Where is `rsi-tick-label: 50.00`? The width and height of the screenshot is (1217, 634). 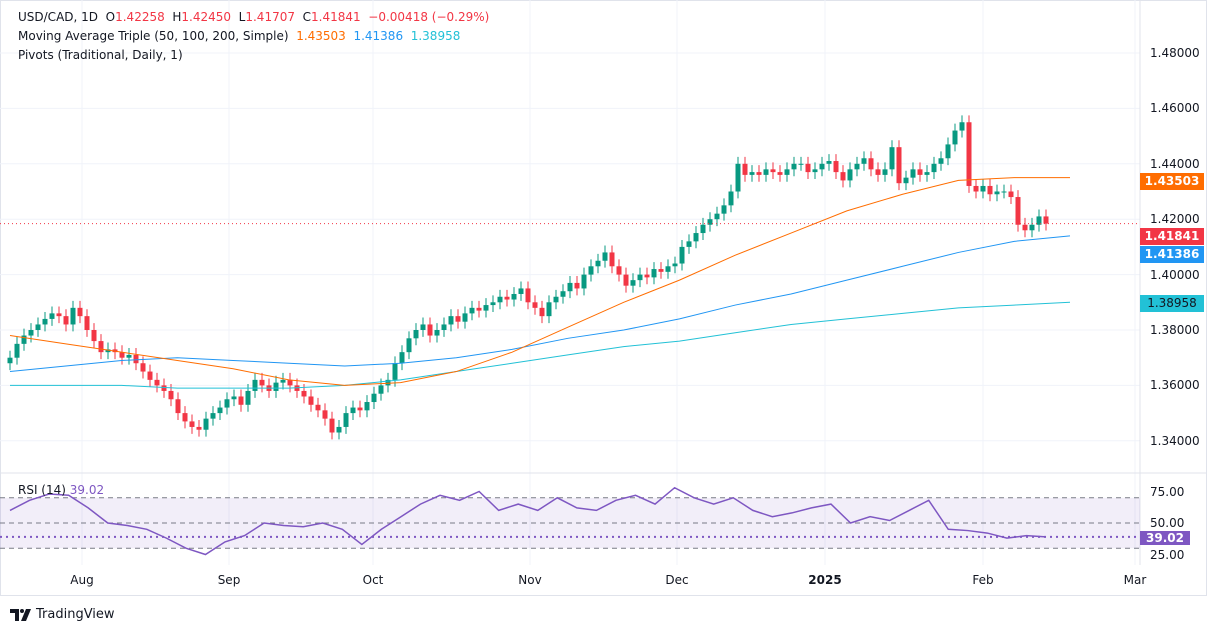 rsi-tick-label: 50.00 is located at coordinates (1167, 523).